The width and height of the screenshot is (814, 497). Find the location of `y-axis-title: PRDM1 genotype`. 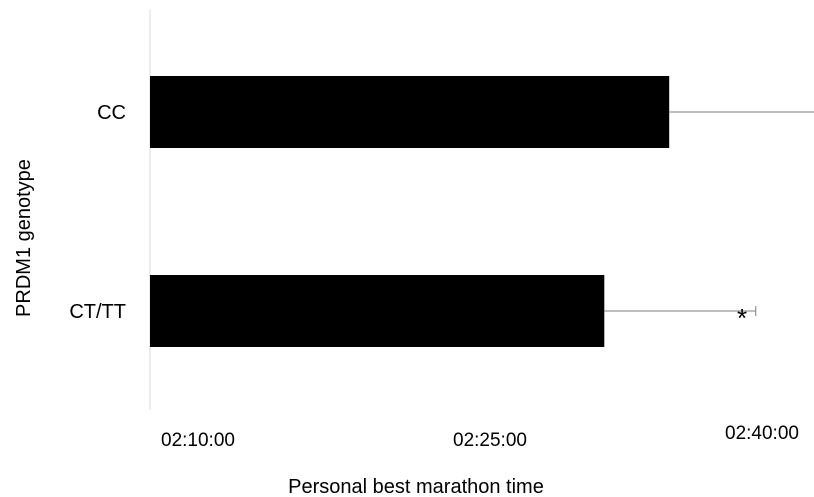

y-axis-title: PRDM1 genotype is located at coordinates (24, 238).